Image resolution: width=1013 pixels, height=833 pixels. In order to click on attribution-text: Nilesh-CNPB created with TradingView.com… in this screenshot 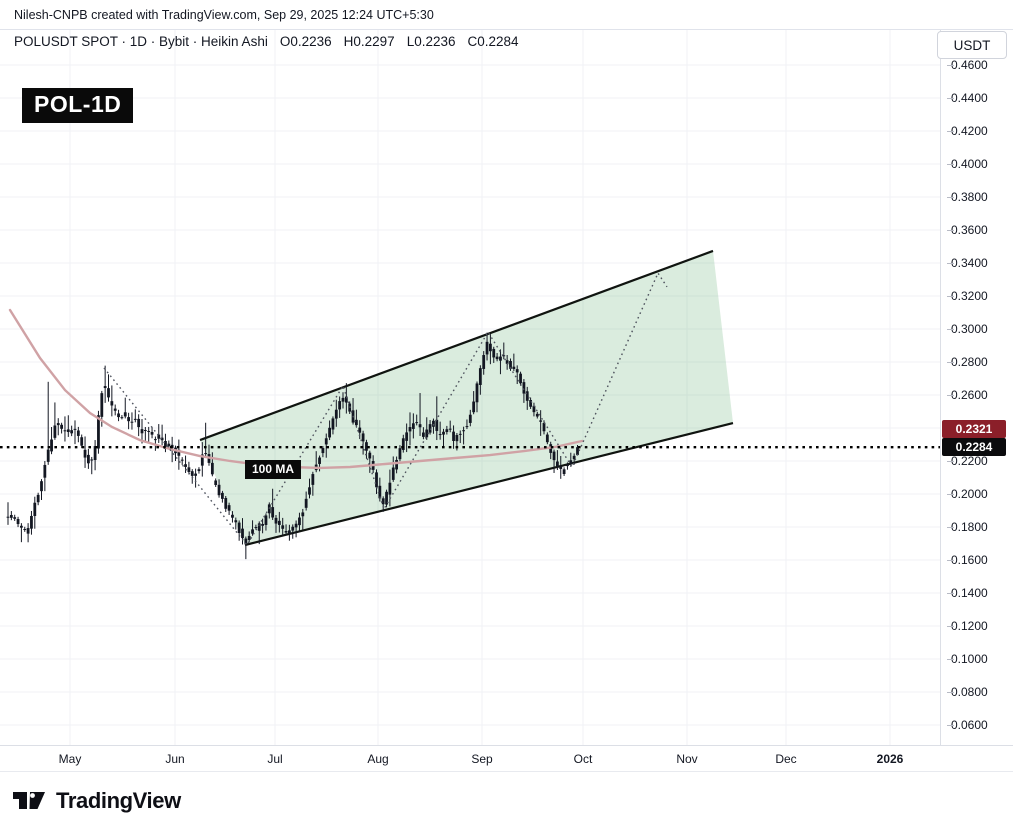, I will do `click(224, 14)`.